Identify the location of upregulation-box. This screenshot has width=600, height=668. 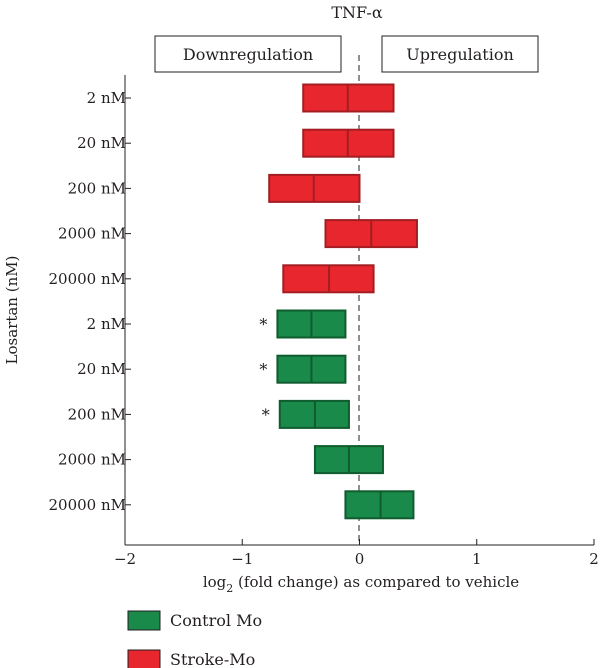
(460, 54).